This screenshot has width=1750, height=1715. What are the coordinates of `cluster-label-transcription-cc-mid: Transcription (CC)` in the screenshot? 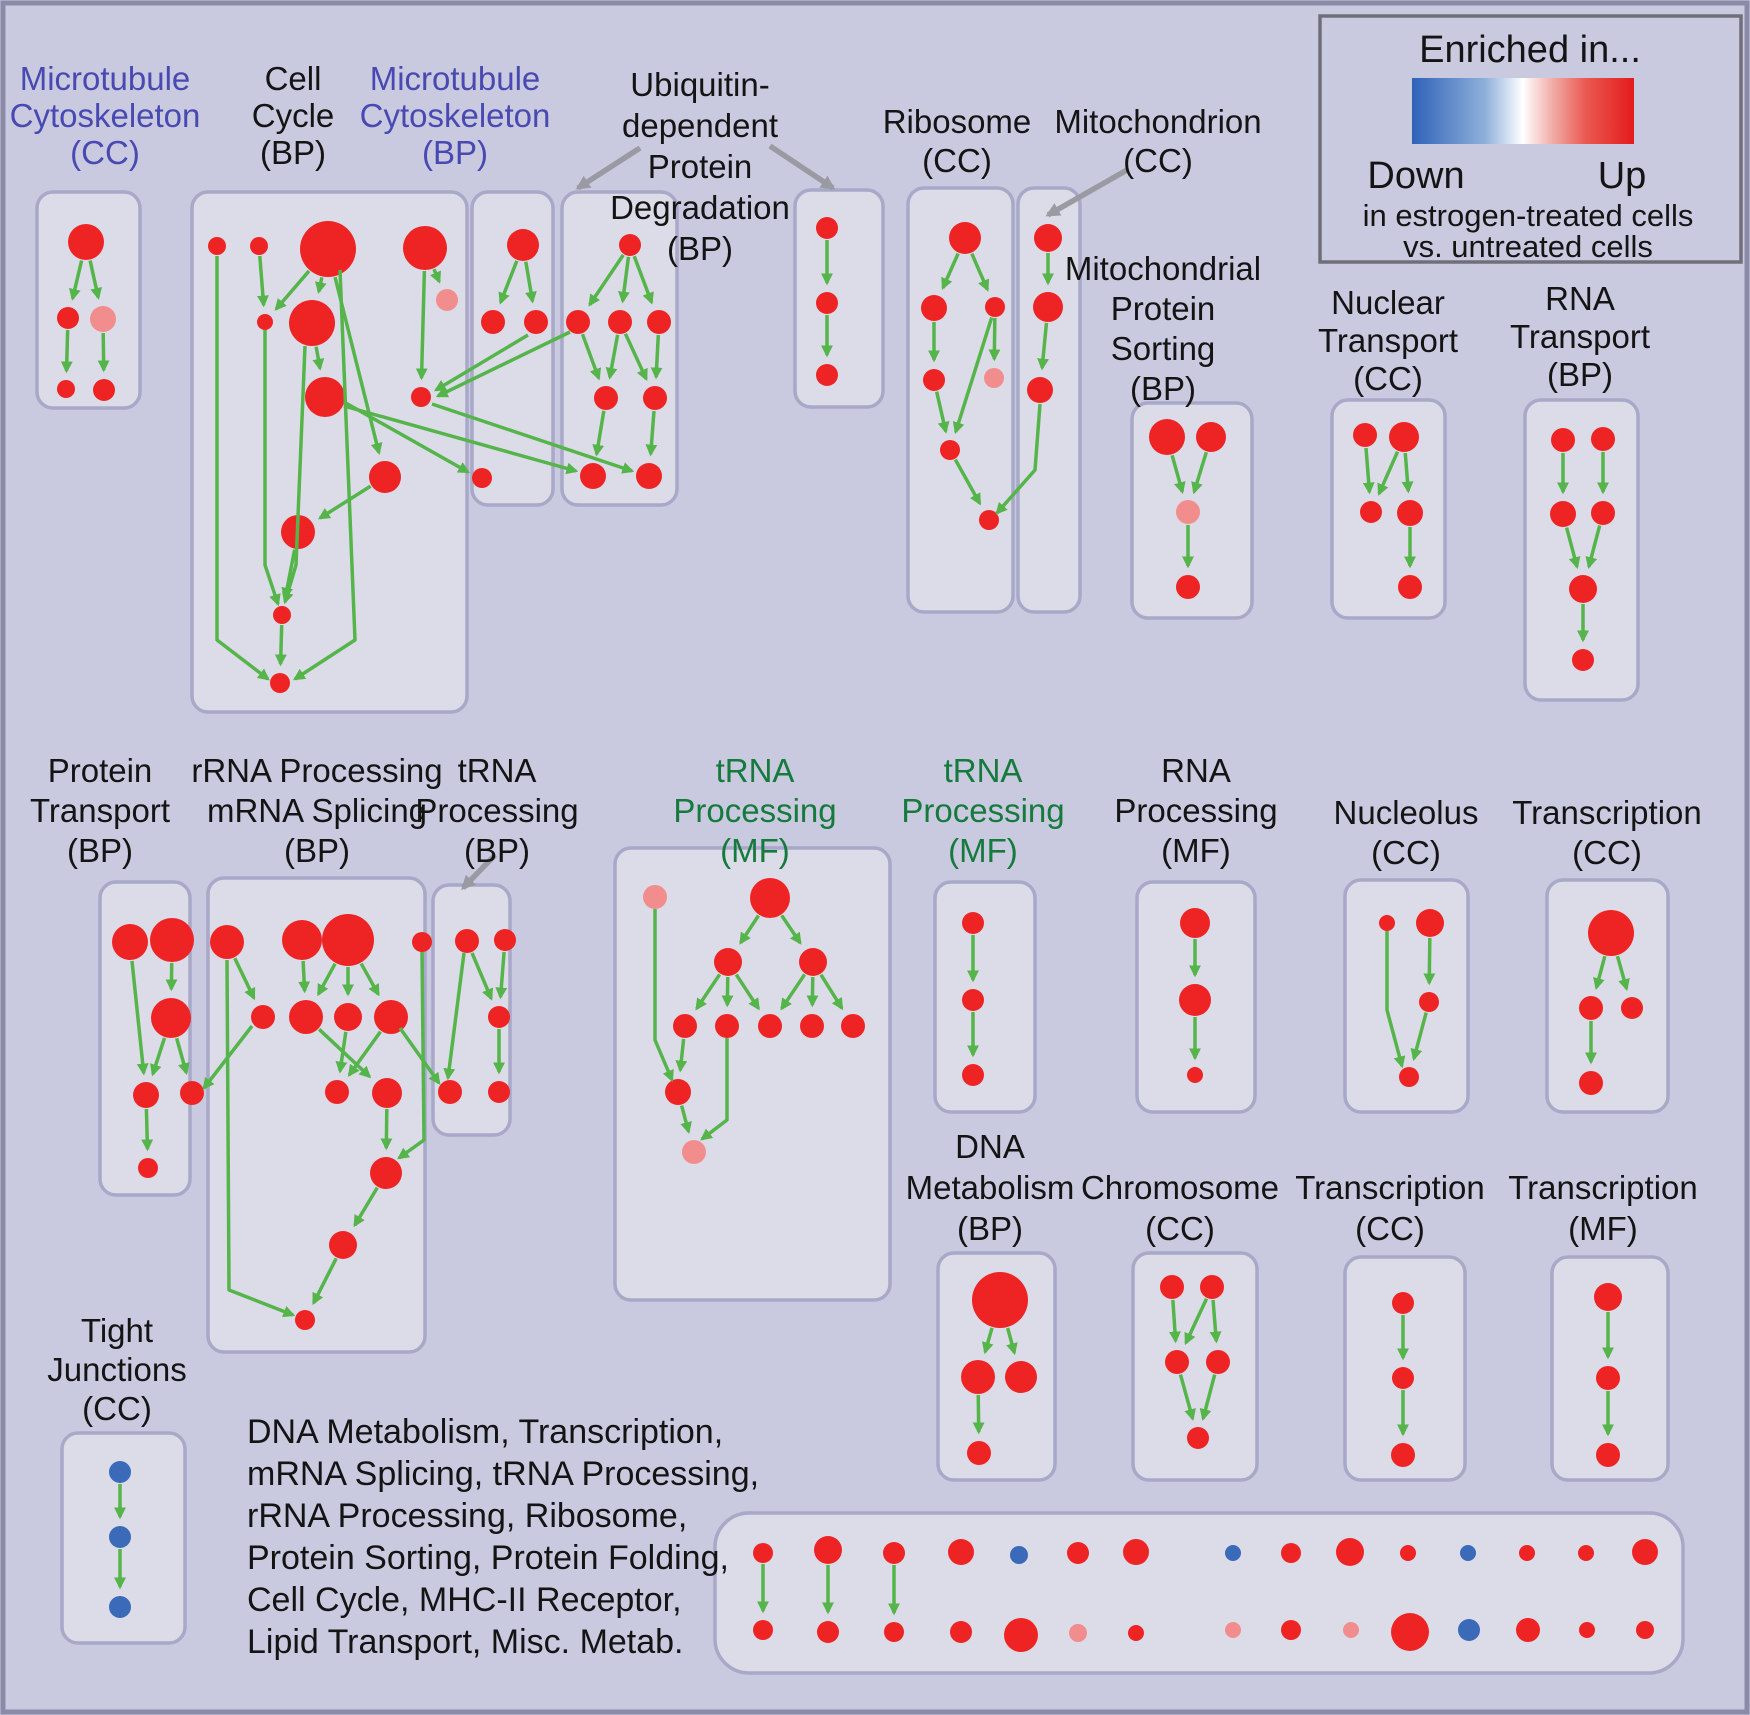 It's located at (1607, 832).